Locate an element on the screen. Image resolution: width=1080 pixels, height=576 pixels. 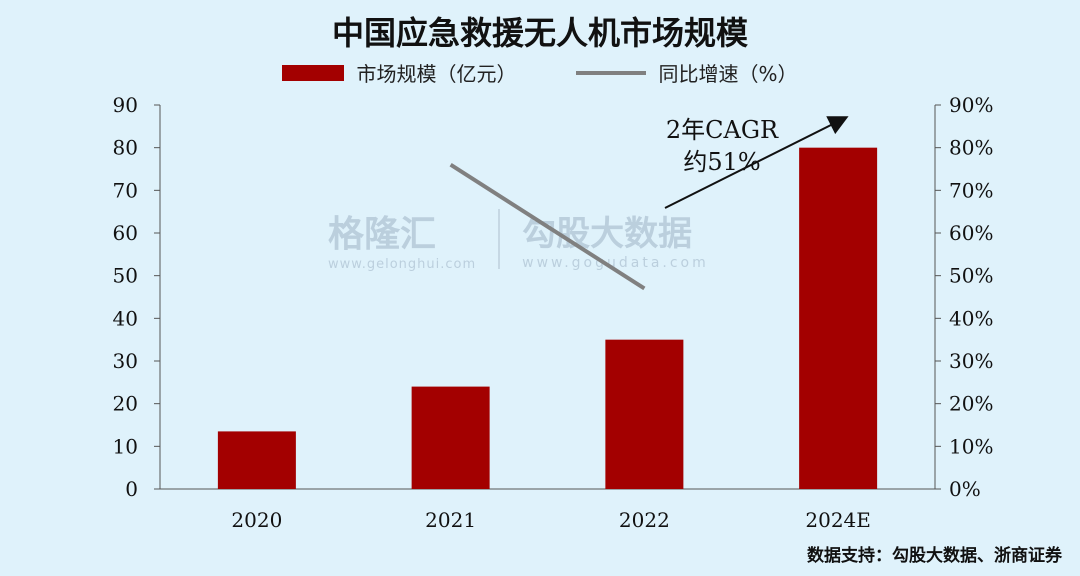
watermark-brand1-url: www.gelonghui.com is located at coordinates (402, 264).